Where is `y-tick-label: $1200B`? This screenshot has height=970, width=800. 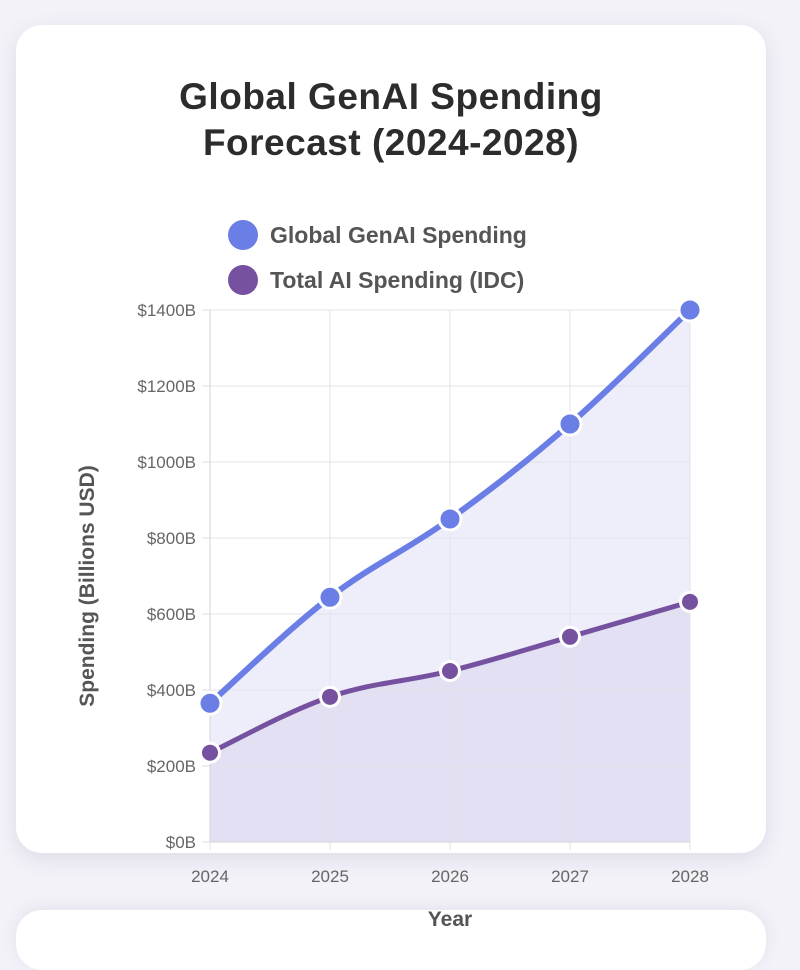
y-tick-label: $1200B is located at coordinates (166, 386).